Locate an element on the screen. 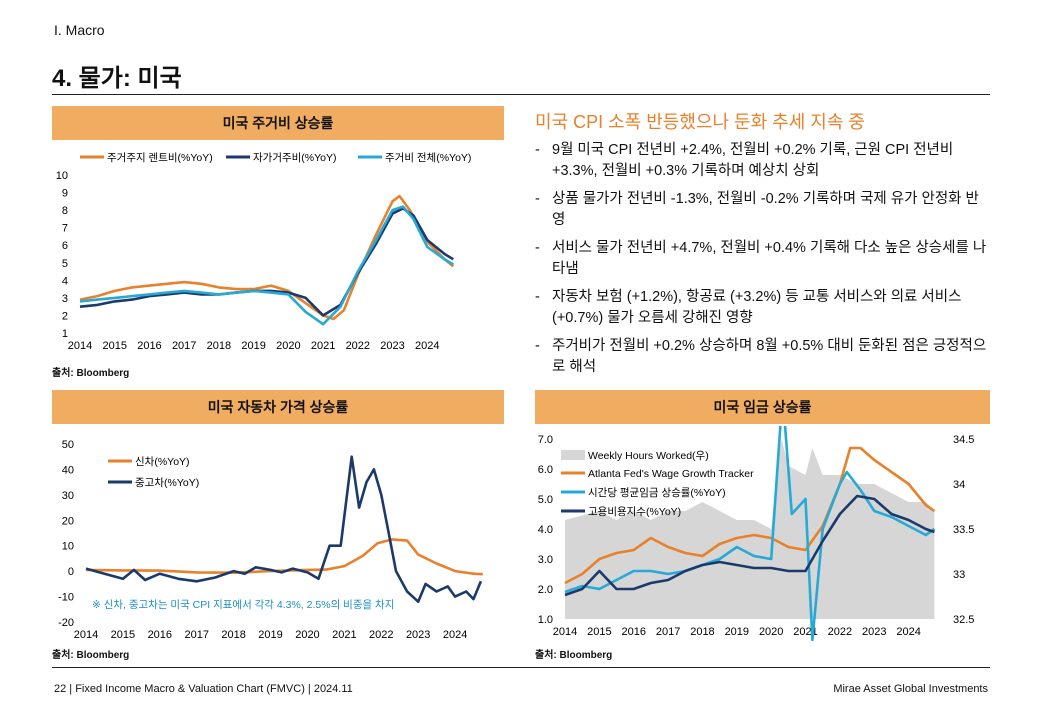  commentary-title: 미국 CPI 소폭 반등했으나 둔화 추세 지속 중 is located at coordinates (700, 122).